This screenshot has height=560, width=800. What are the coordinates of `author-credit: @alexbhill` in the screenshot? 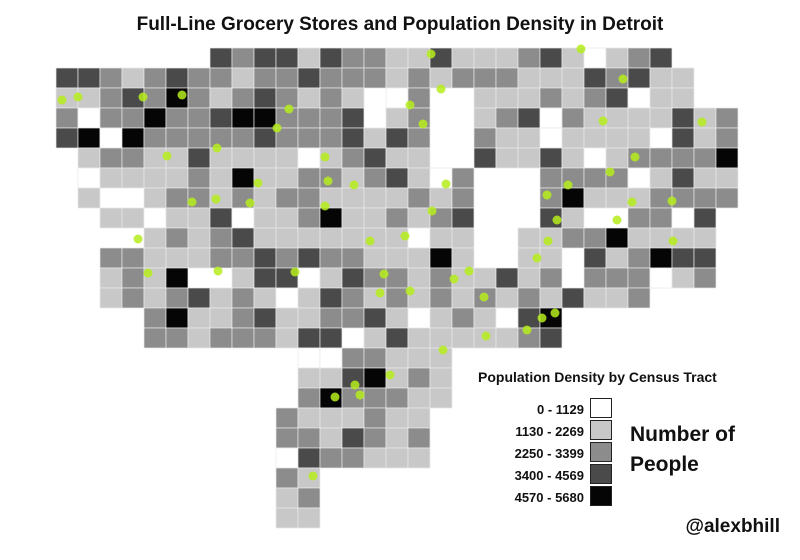 It's located at (732, 526).